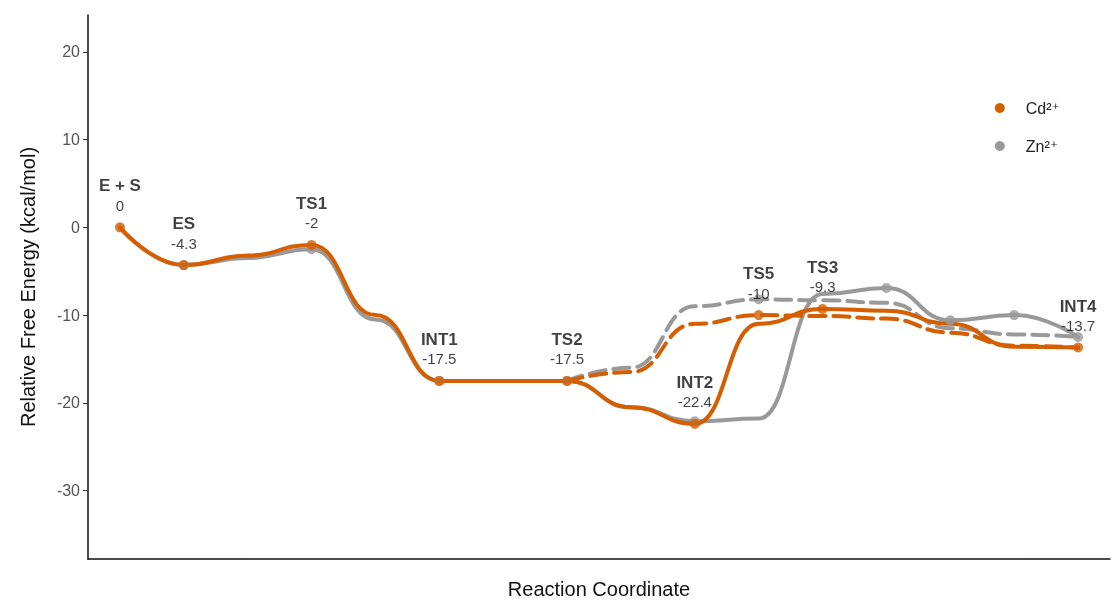 The height and width of the screenshot is (604, 1120). What do you see at coordinates (695, 382) in the screenshot?
I see `annotation: INT2` at bounding box center [695, 382].